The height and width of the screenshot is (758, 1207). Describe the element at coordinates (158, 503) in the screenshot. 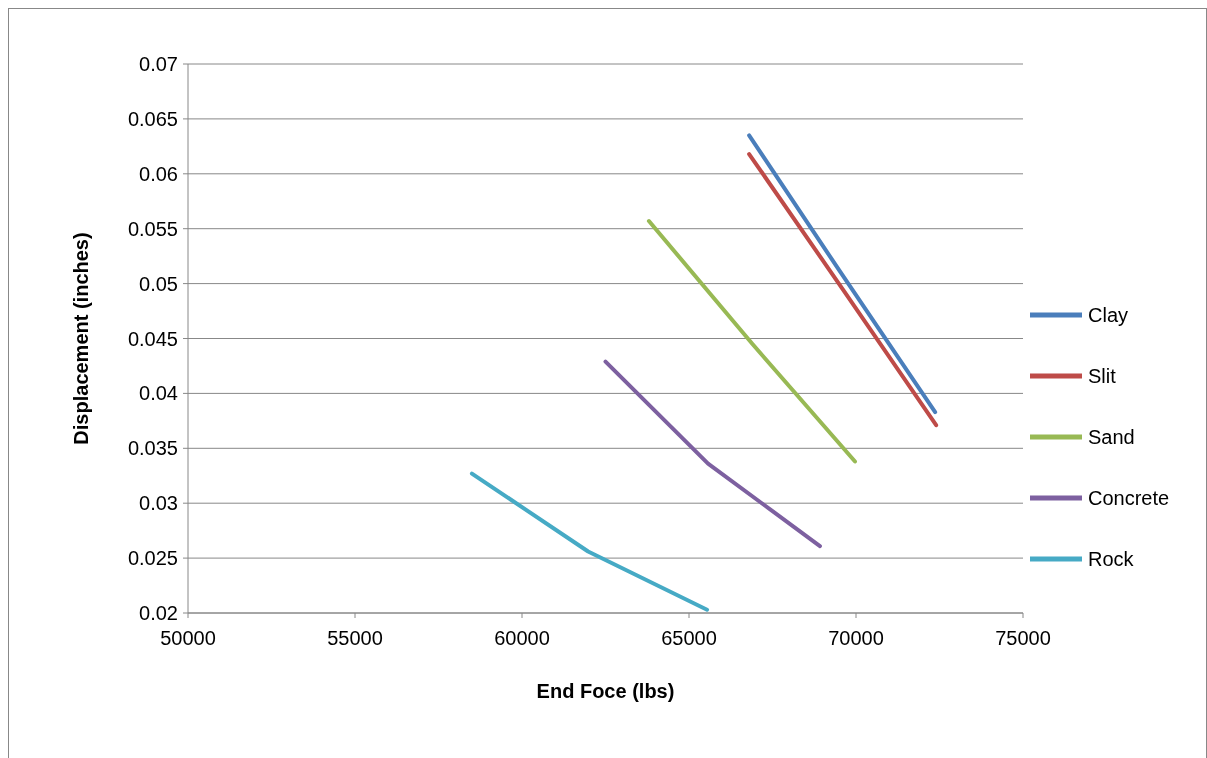

I see `y-tick-label: 0.03` at that location.